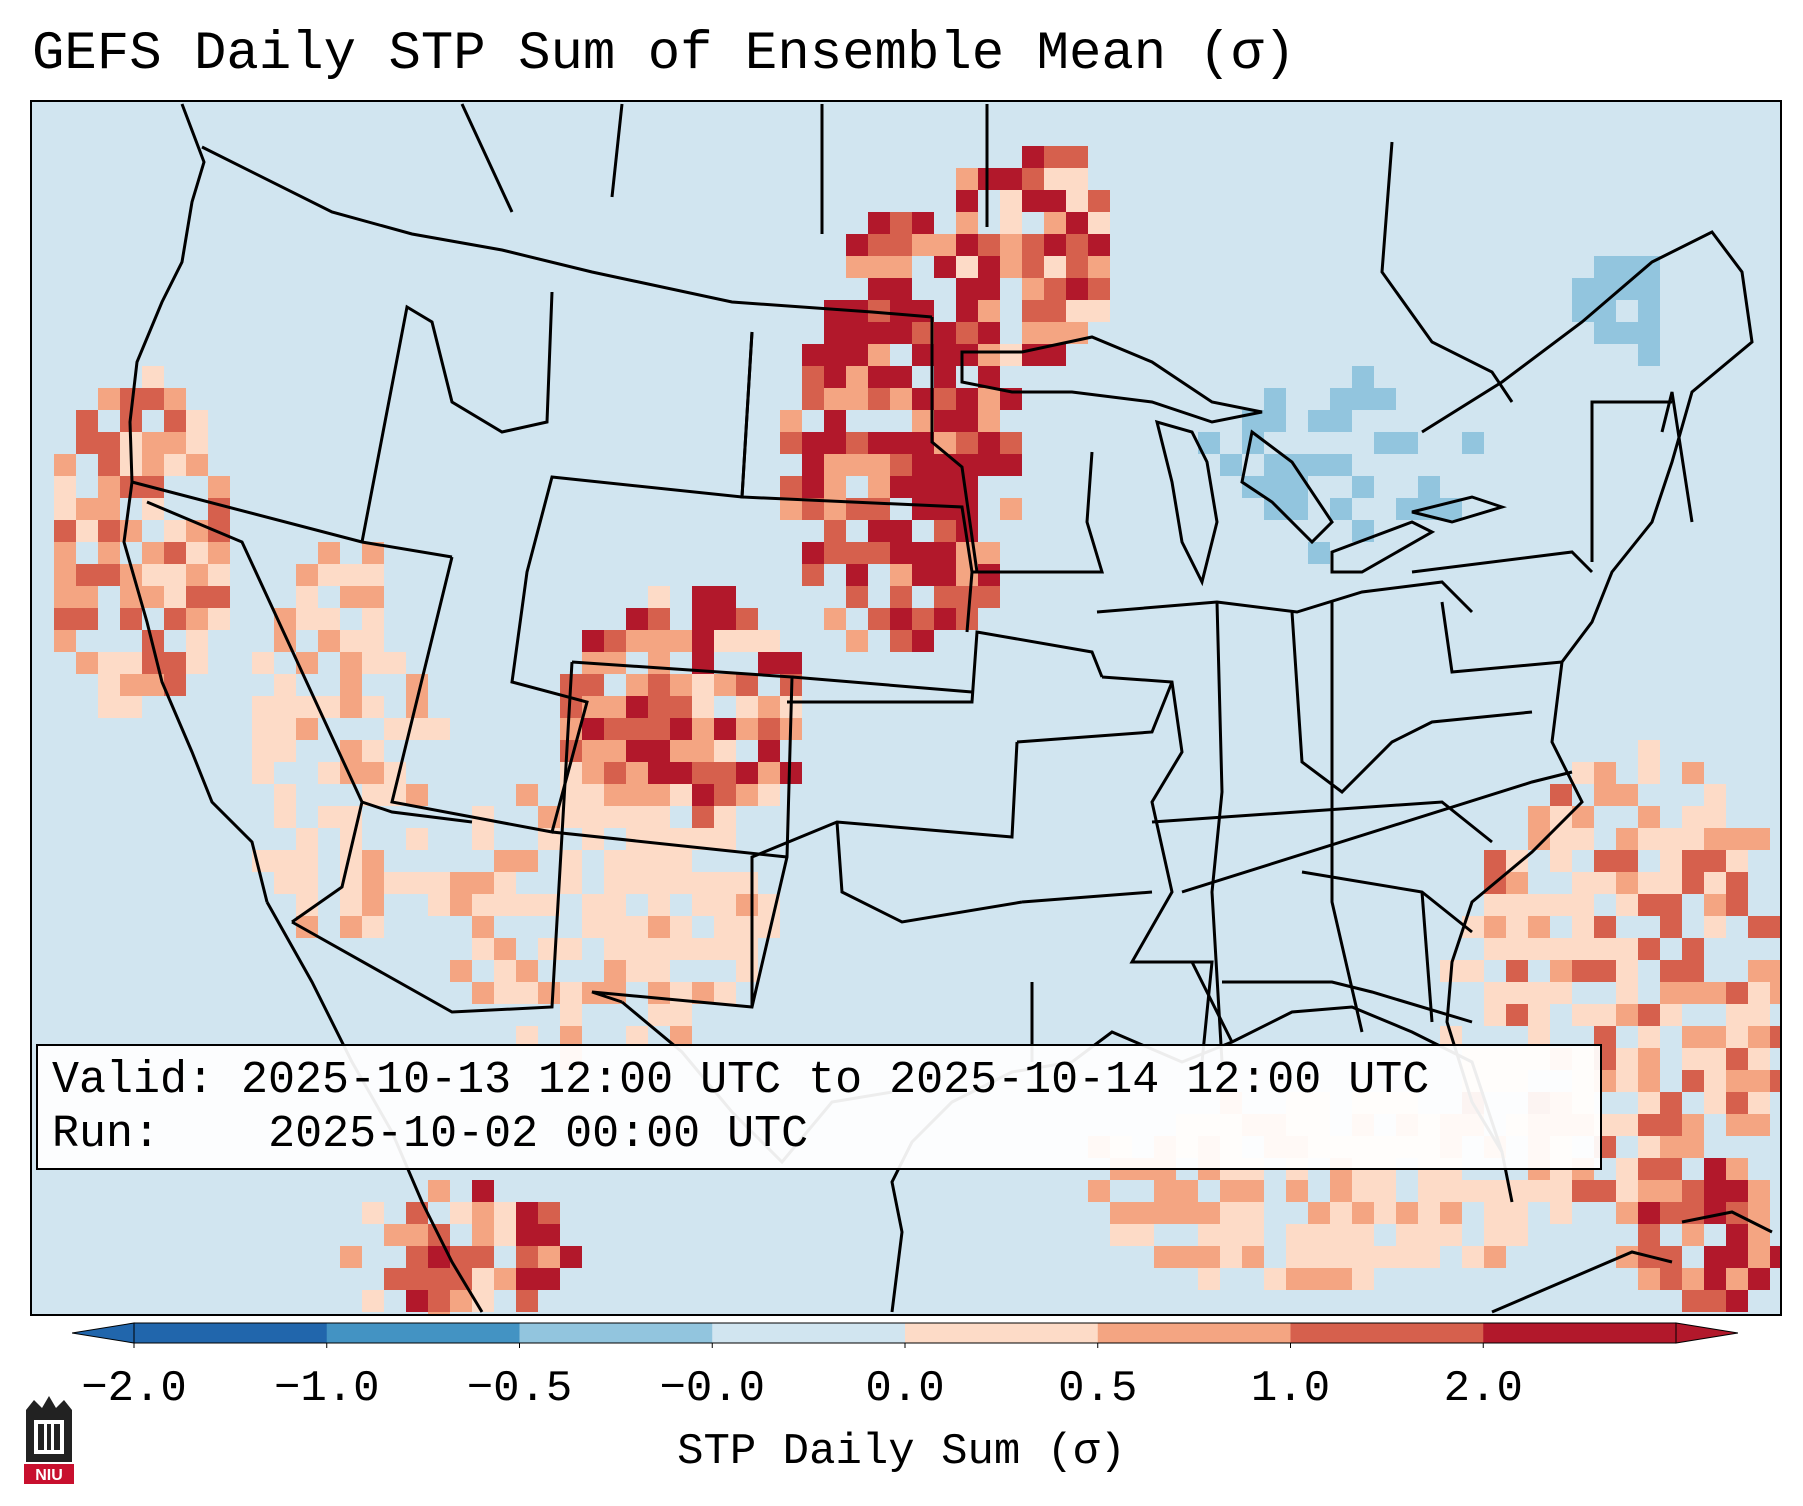 Image resolution: width=1803 pixels, height=1506 pixels. What do you see at coordinates (103, 1333) in the screenshot?
I see `colorbar-extend-low` at bounding box center [103, 1333].